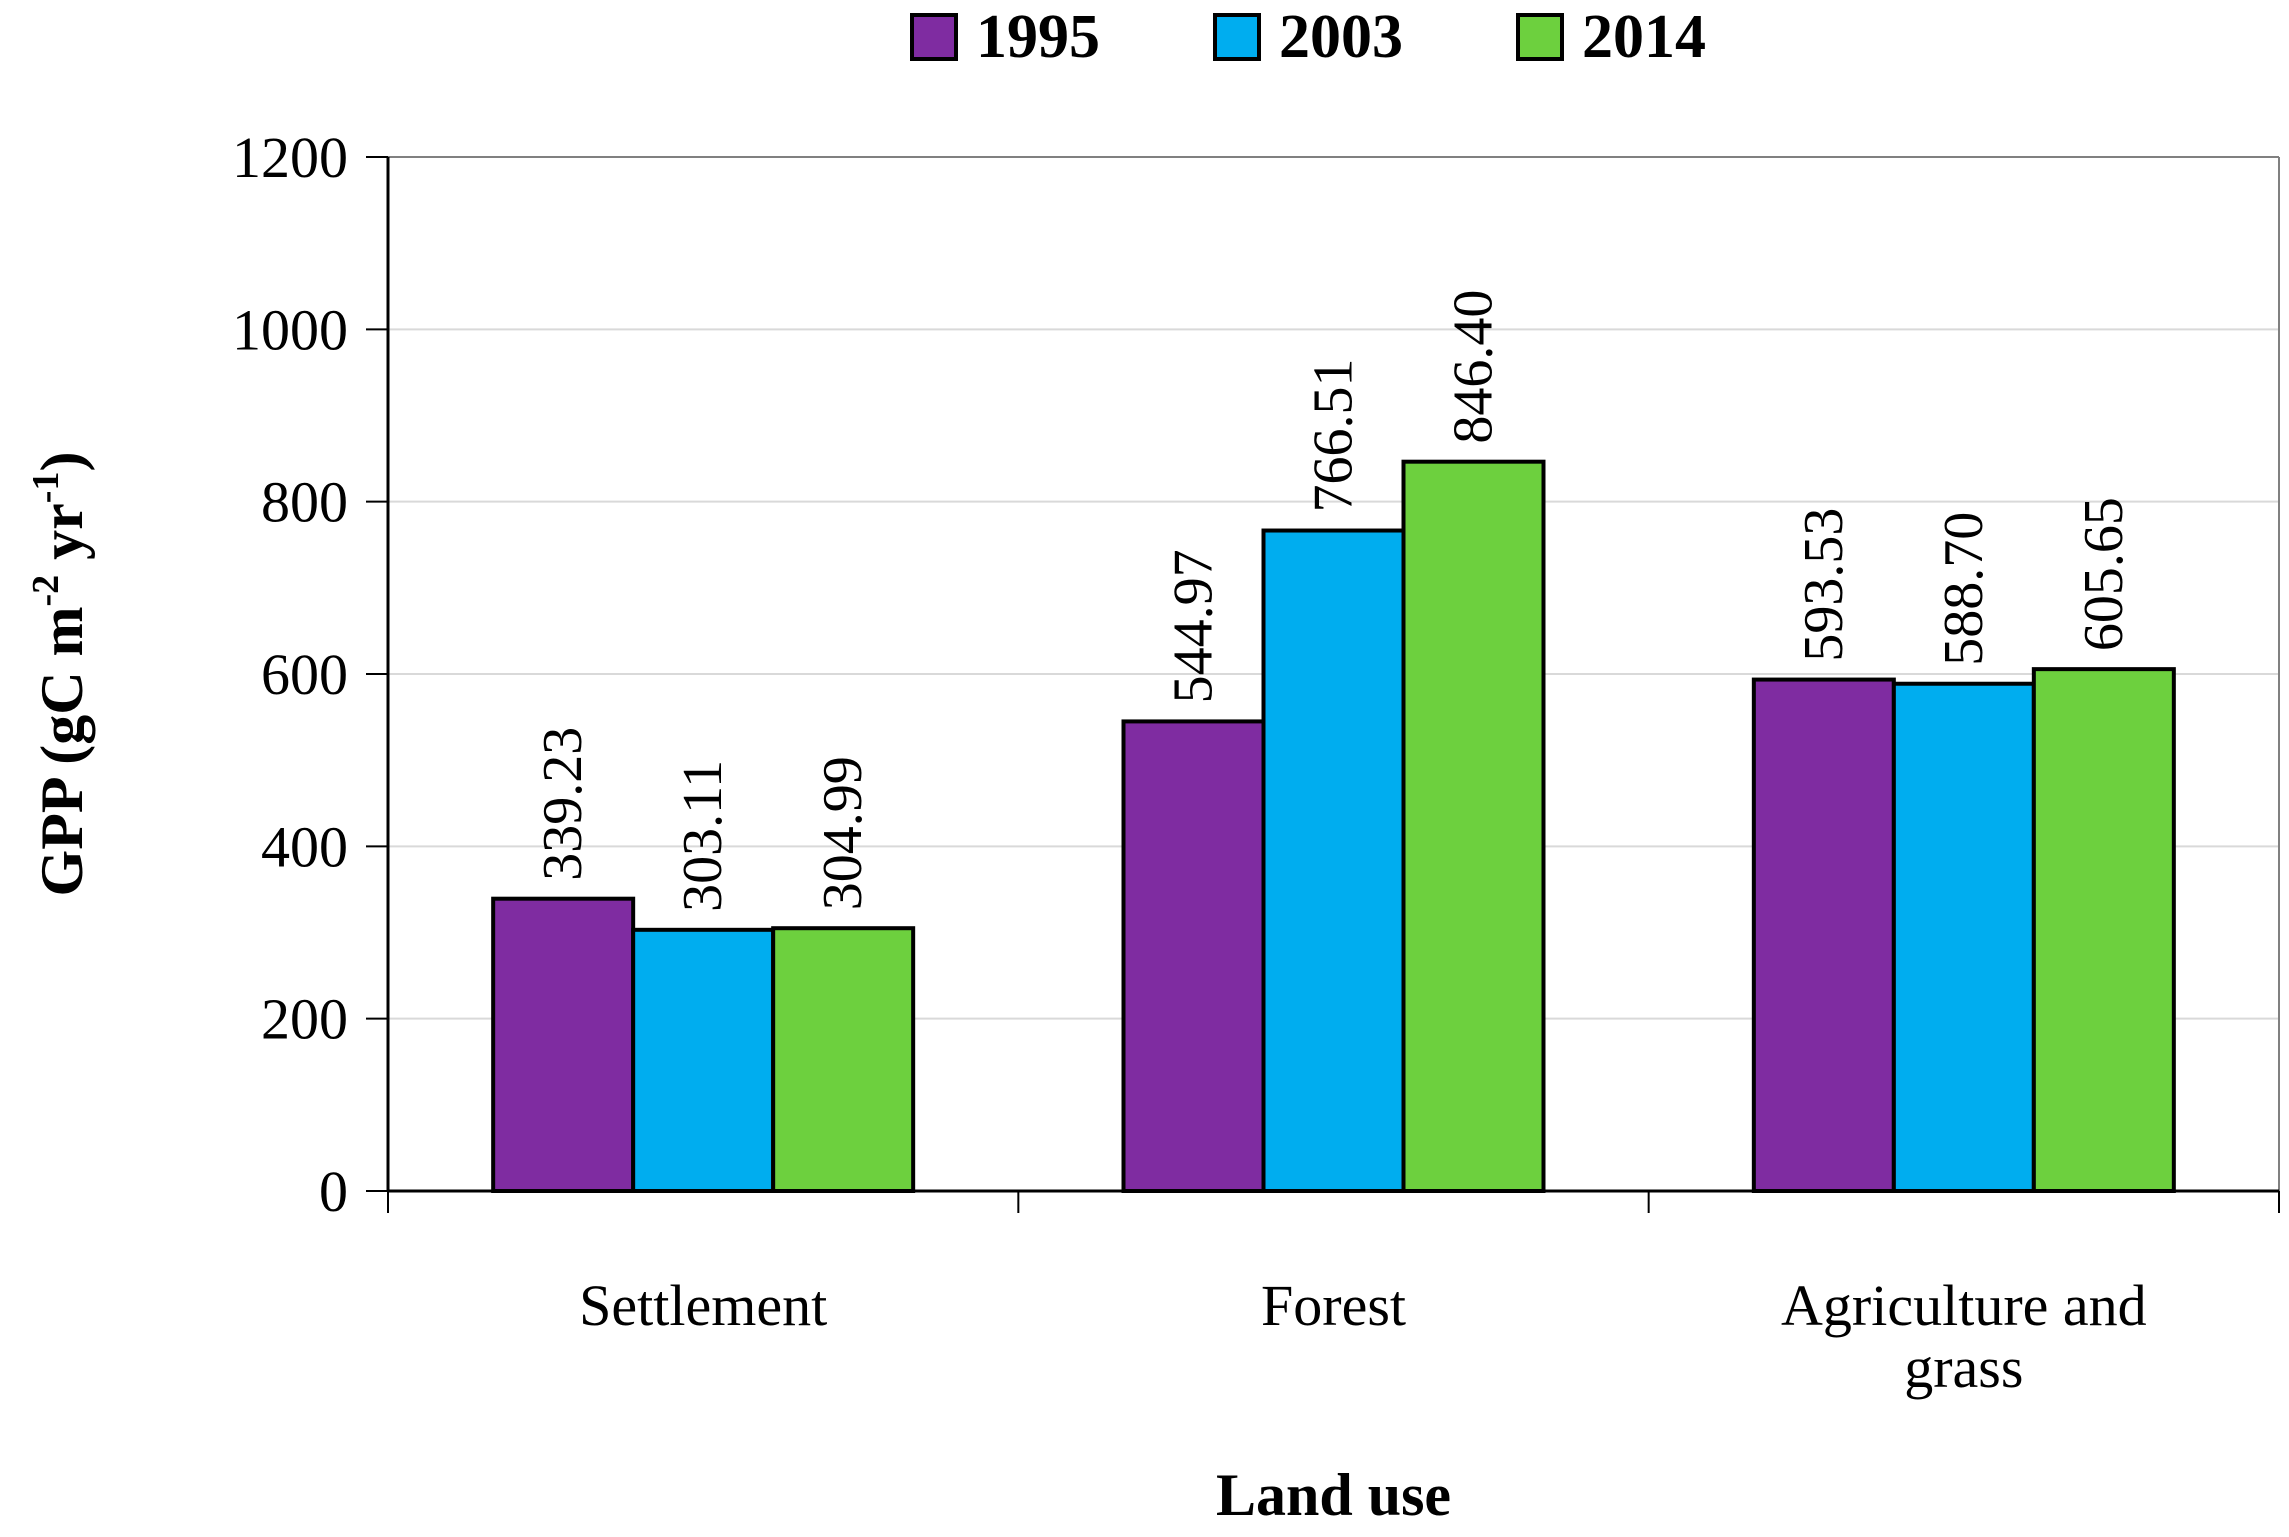 This screenshot has width=2289, height=1537. Describe the element at coordinates (1964, 1305) in the screenshot. I see `x-tick-label: Agriculture and` at that location.